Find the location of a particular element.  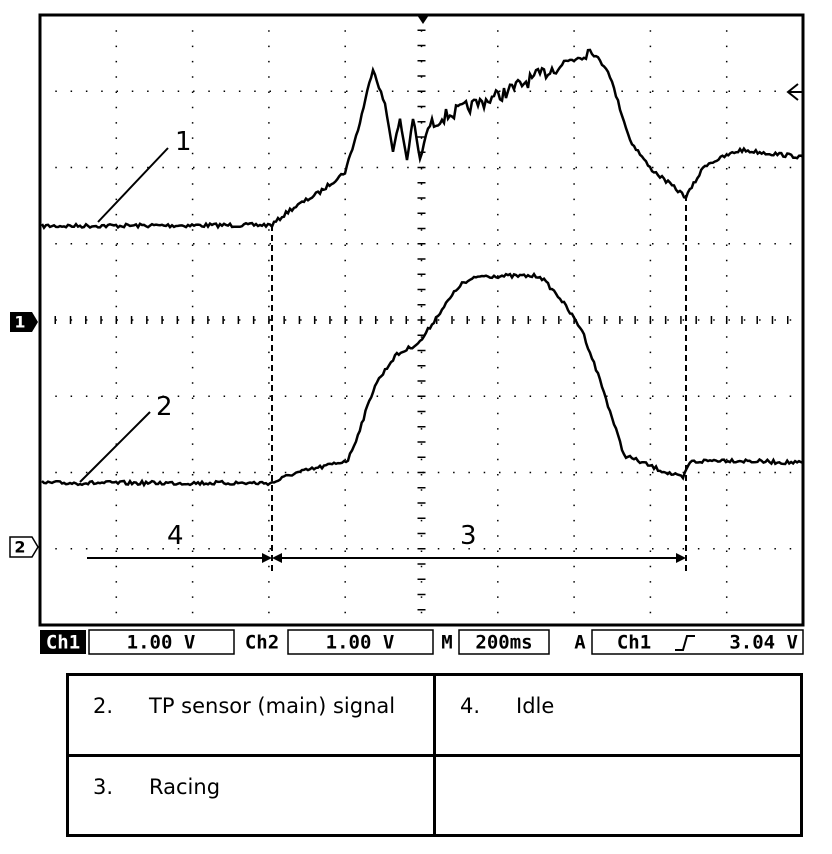

status-text: Ch2 is located at coordinates (262, 643).